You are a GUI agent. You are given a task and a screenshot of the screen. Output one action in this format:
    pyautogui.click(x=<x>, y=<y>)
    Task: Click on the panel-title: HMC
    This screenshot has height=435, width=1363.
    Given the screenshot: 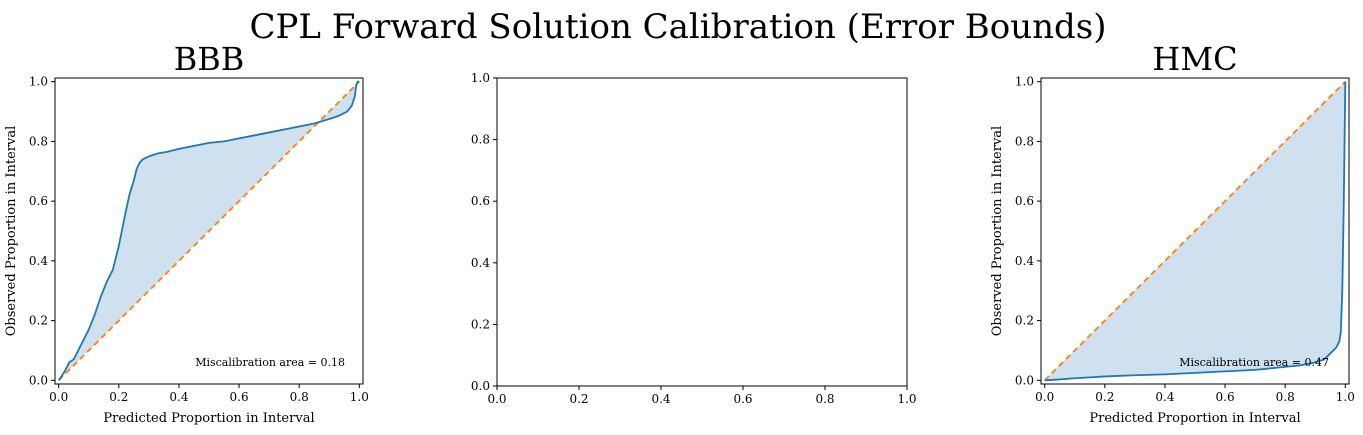 What is the action you would take?
    pyautogui.click(x=1194, y=59)
    